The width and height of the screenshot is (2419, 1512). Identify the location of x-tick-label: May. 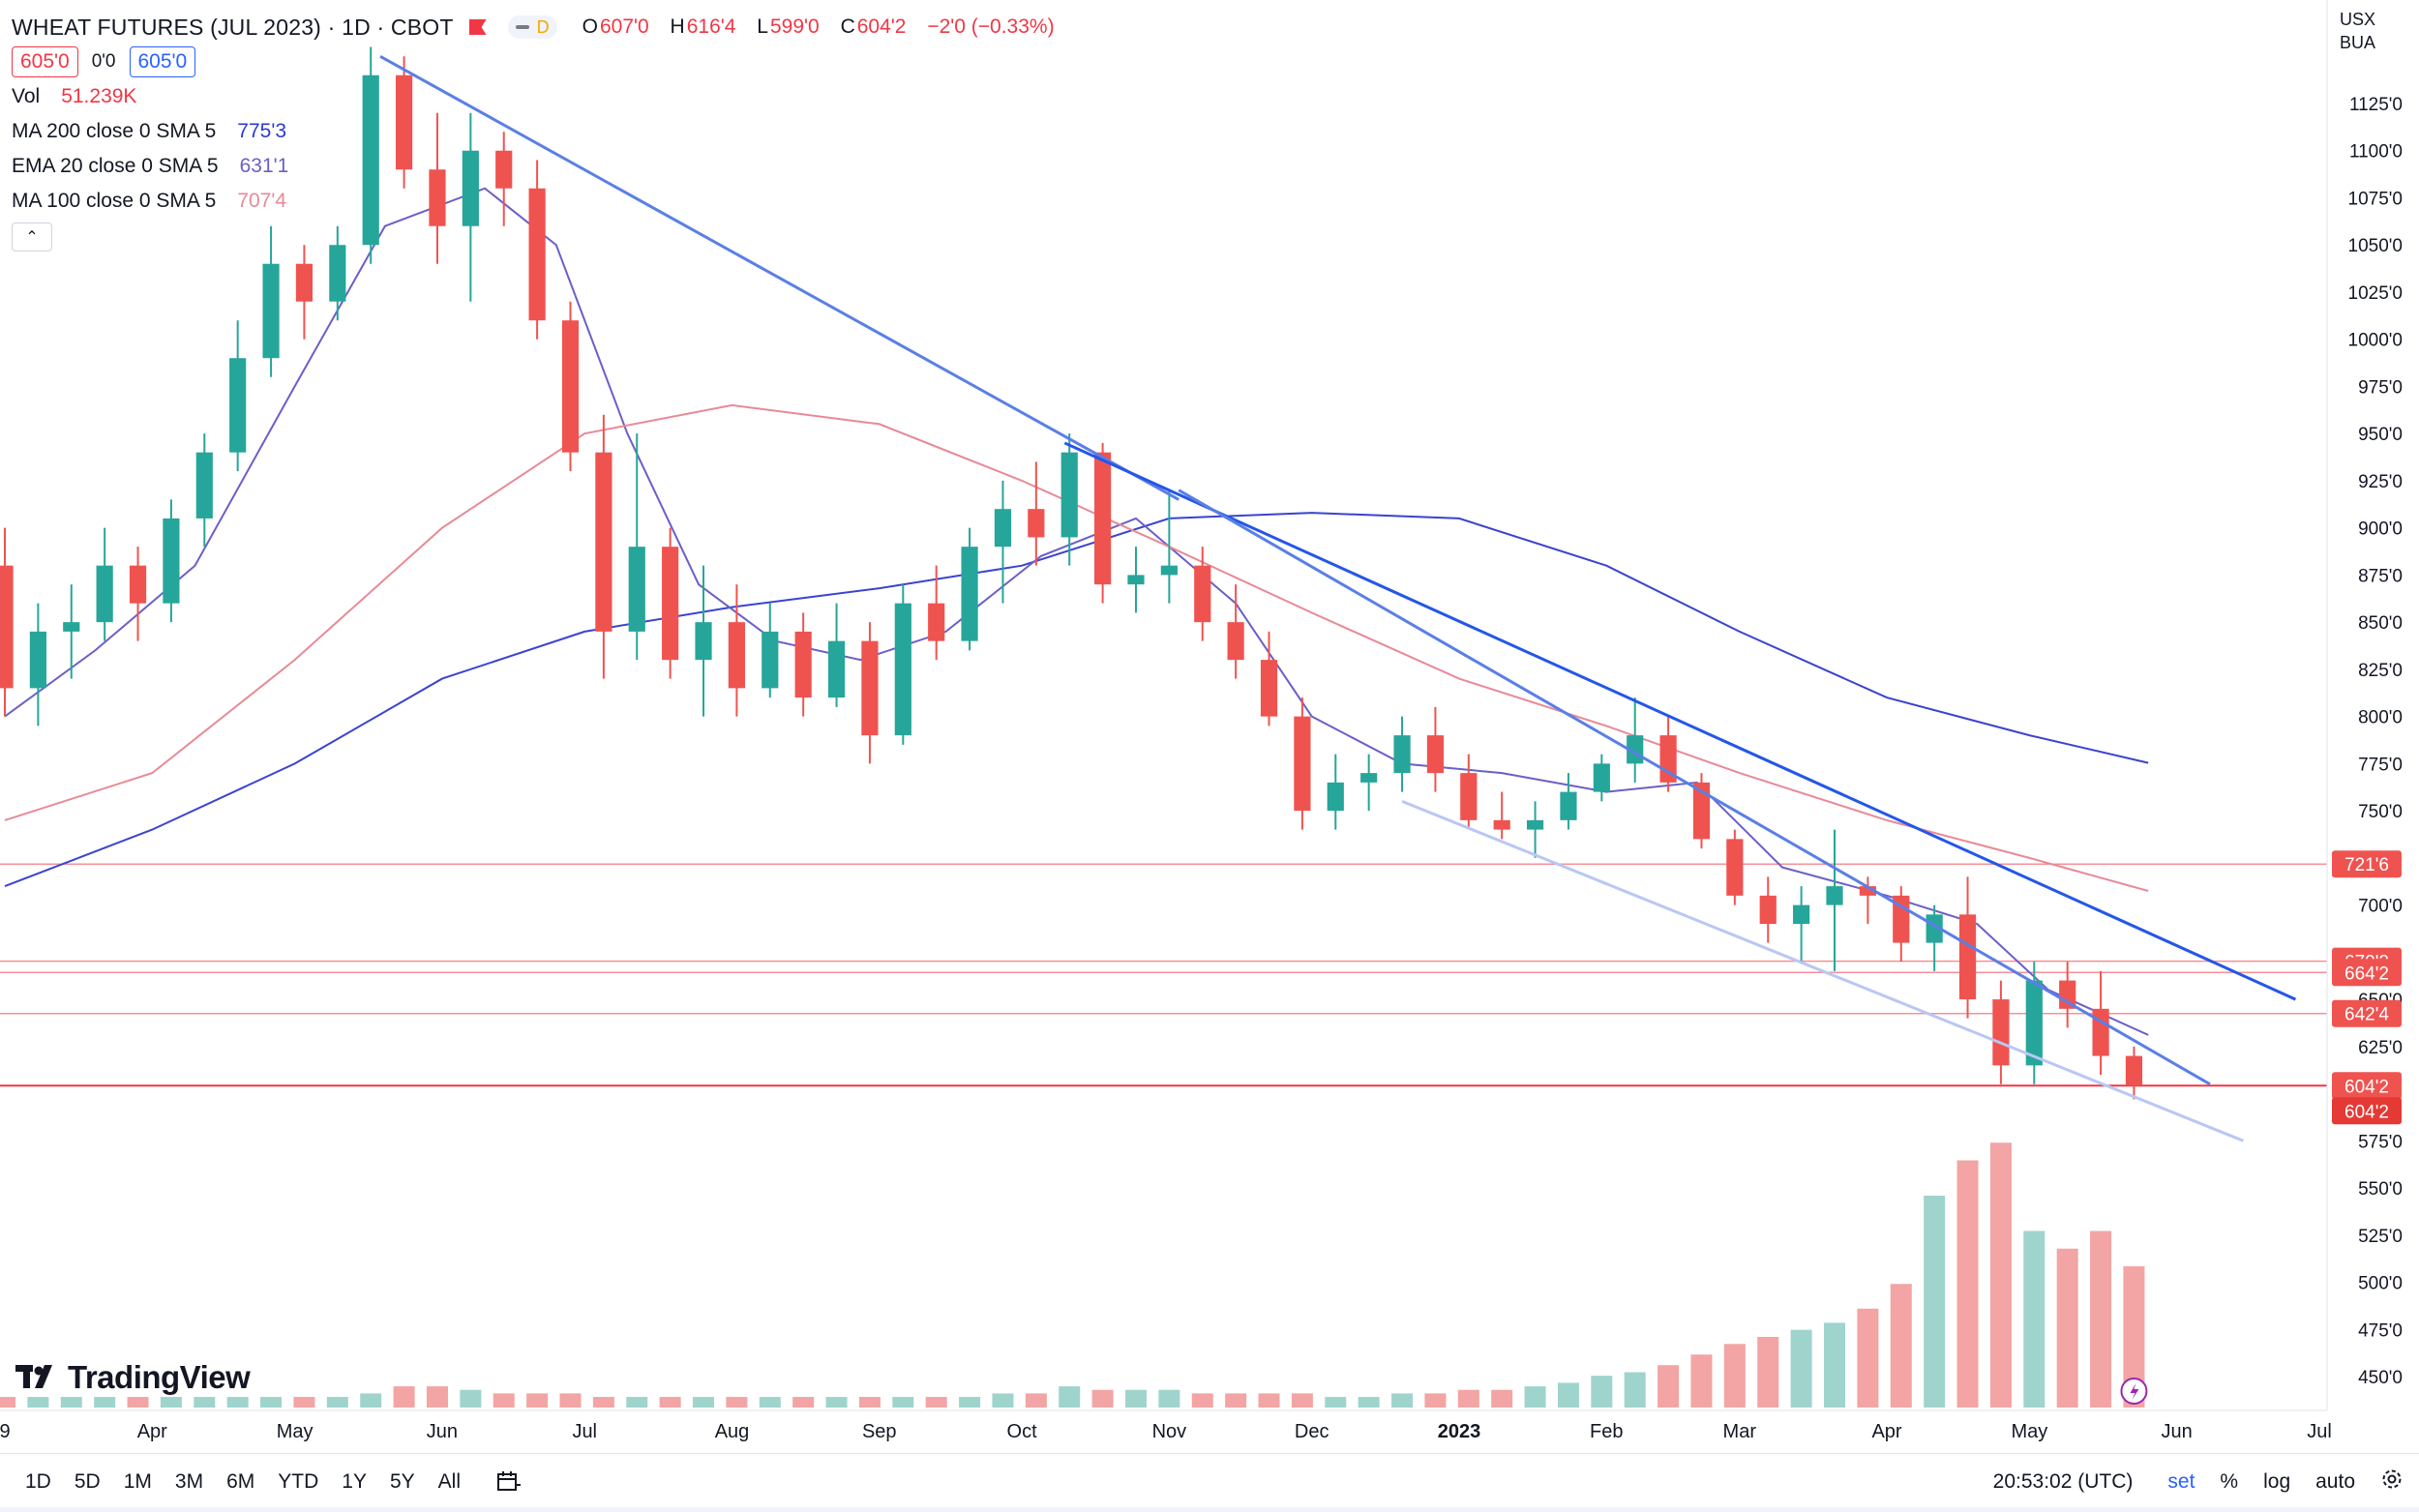
(296, 1432).